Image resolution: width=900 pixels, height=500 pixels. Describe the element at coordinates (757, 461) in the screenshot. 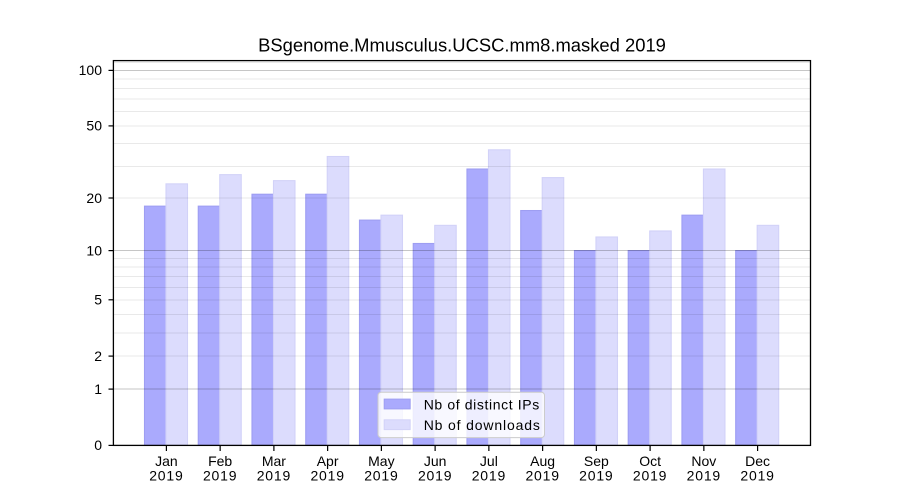

I see `svg-text: Dec` at that location.